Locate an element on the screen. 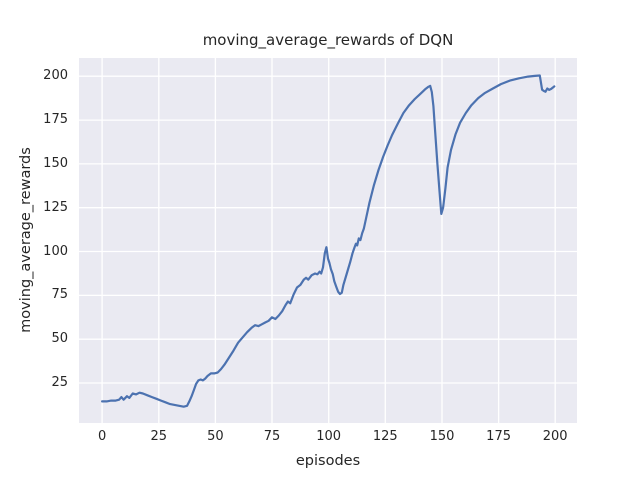  y-tick-label: 100 is located at coordinates (55, 251).